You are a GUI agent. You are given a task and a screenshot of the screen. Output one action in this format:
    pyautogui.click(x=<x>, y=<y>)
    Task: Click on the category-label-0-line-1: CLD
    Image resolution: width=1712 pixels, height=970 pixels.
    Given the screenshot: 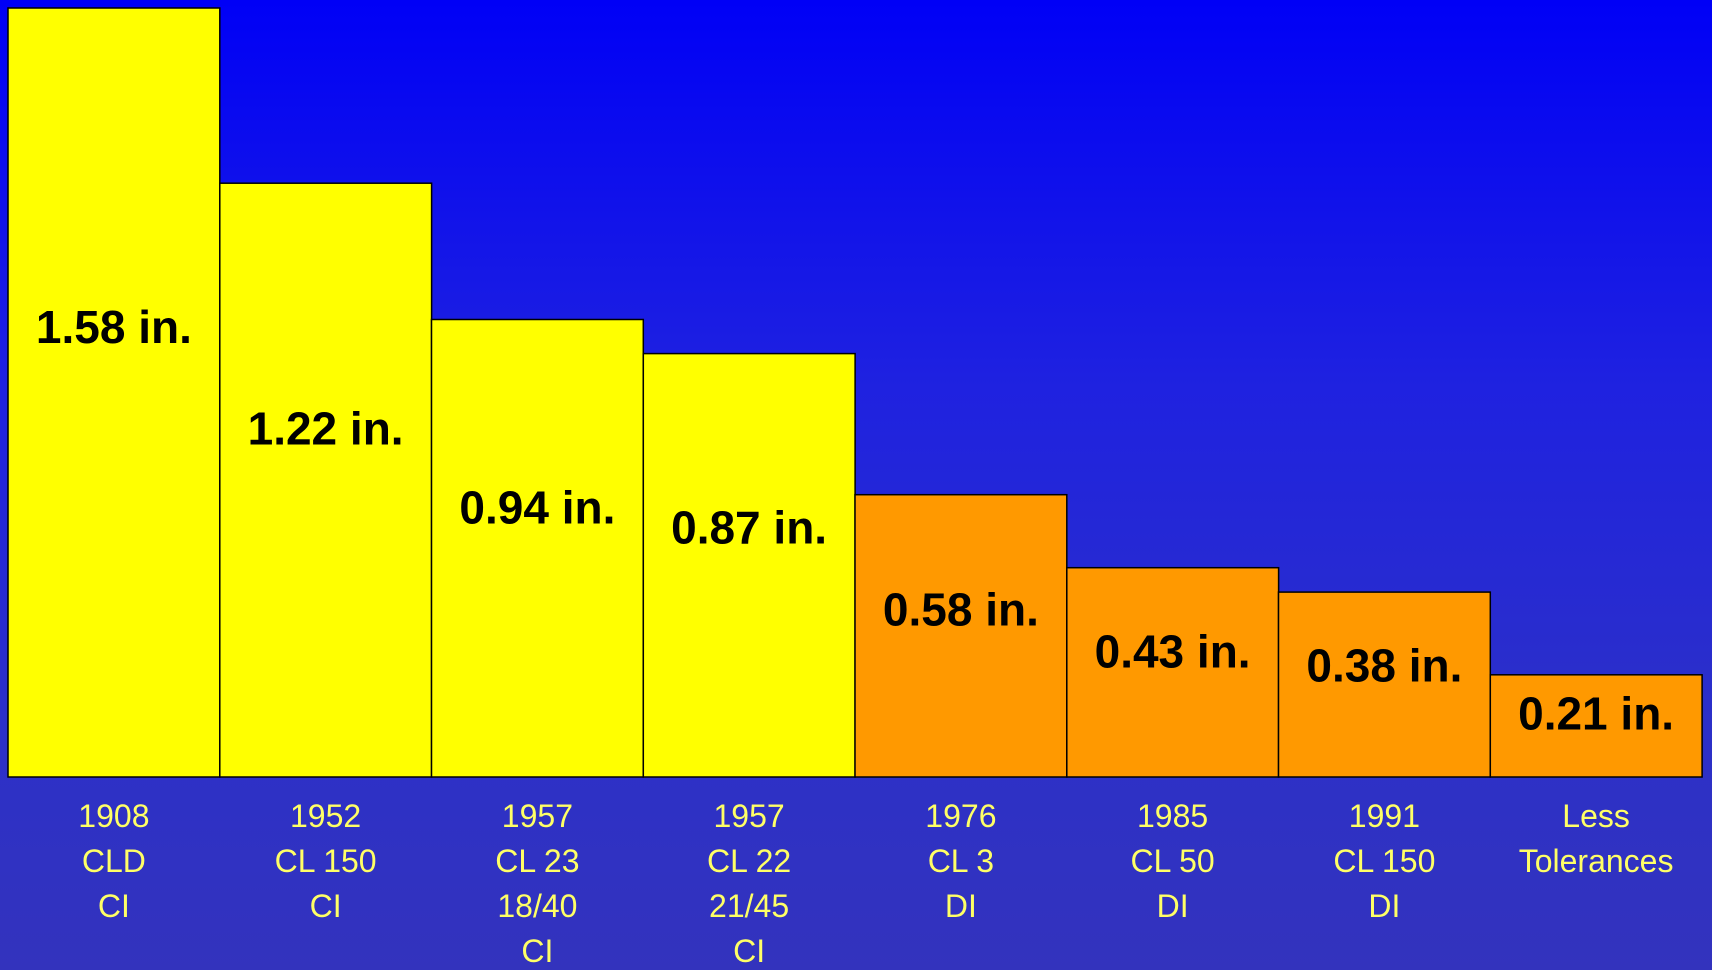 What is the action you would take?
    pyautogui.click(x=114, y=861)
    